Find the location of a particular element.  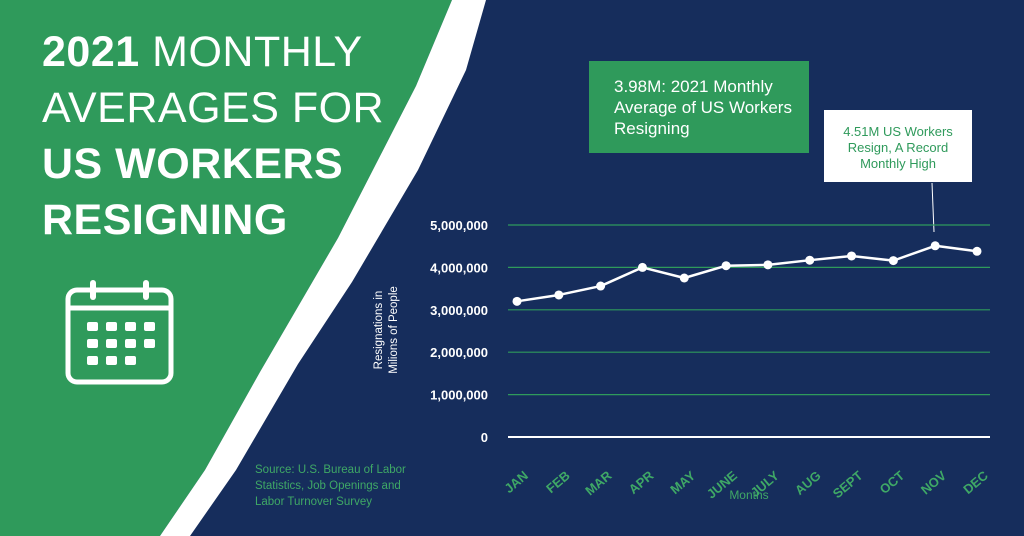

x-tick-label: FEB is located at coordinates (558, 482).